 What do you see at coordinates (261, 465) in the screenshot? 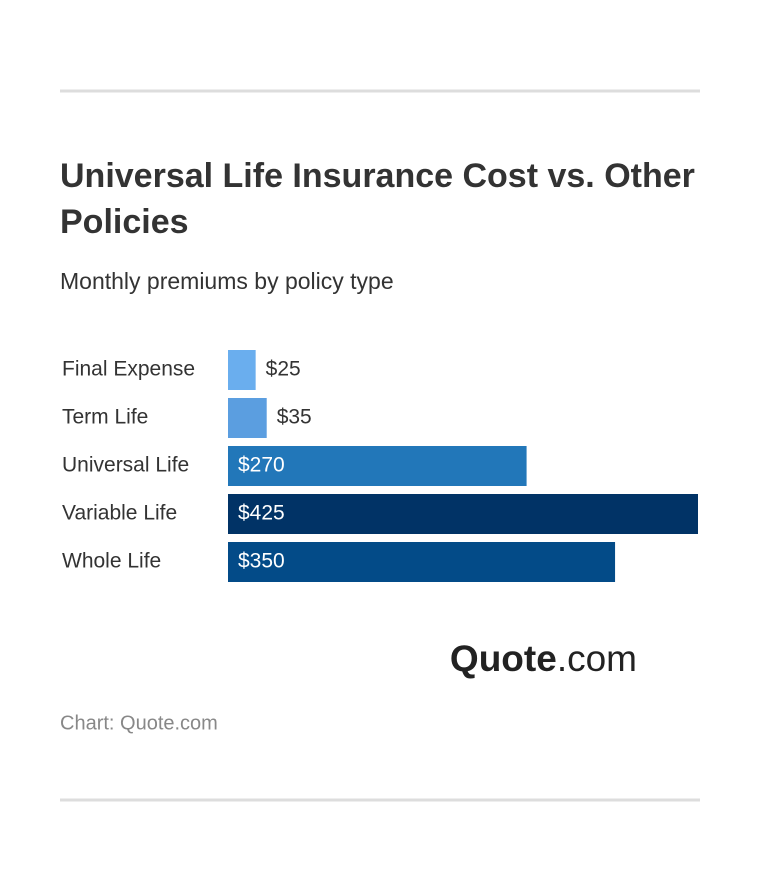
I see `value-label: $270` at bounding box center [261, 465].